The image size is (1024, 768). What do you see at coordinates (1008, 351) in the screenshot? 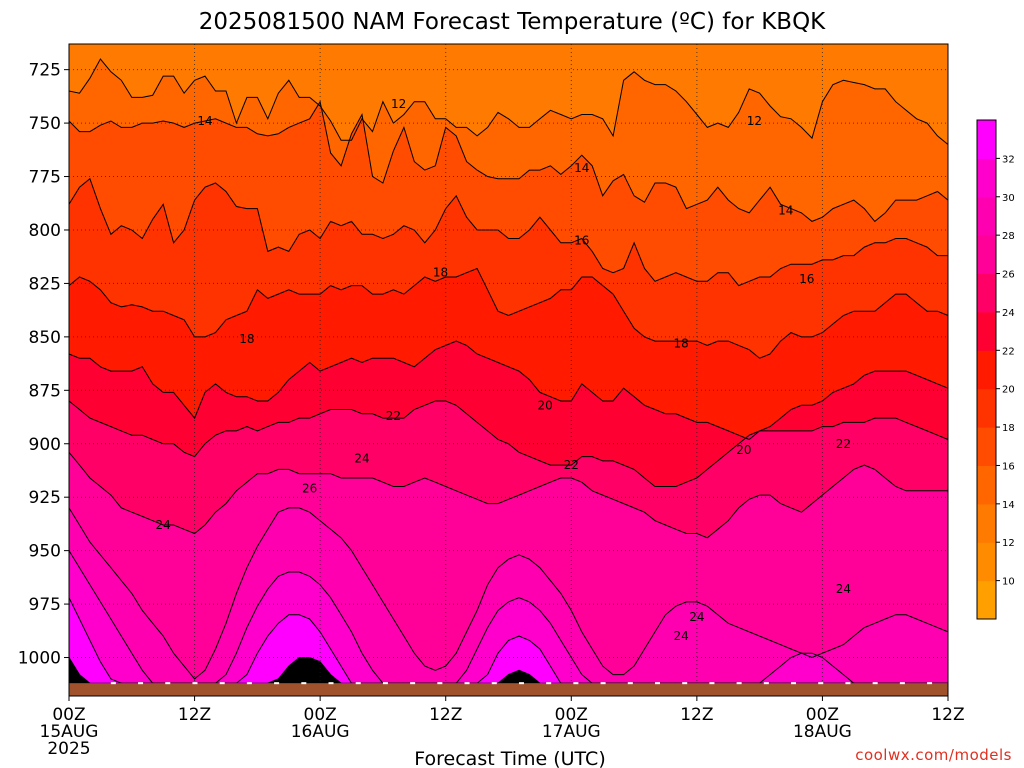
I see `colorbar-label: 22` at bounding box center [1008, 351].